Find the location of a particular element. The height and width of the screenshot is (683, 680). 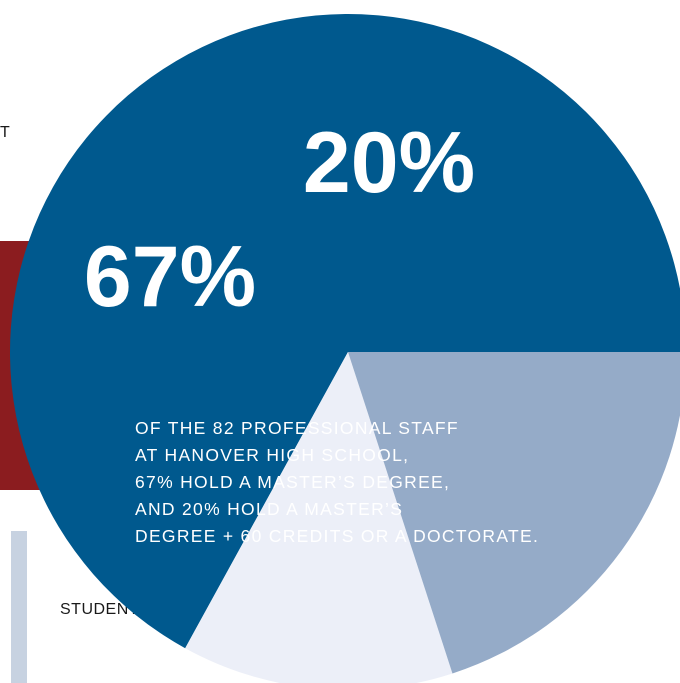

annotation-line: AND 20% HOLD A MASTER’S is located at coordinates (269, 509).